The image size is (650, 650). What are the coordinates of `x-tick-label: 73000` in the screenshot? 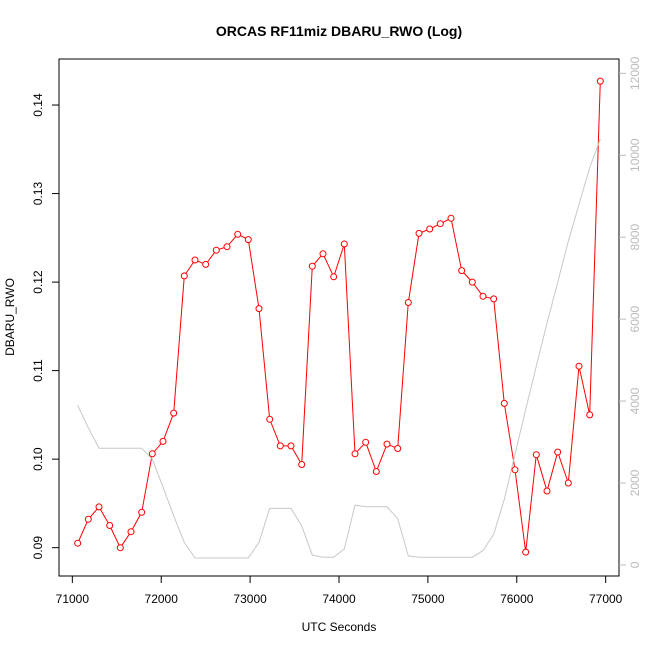 It's located at (250, 599).